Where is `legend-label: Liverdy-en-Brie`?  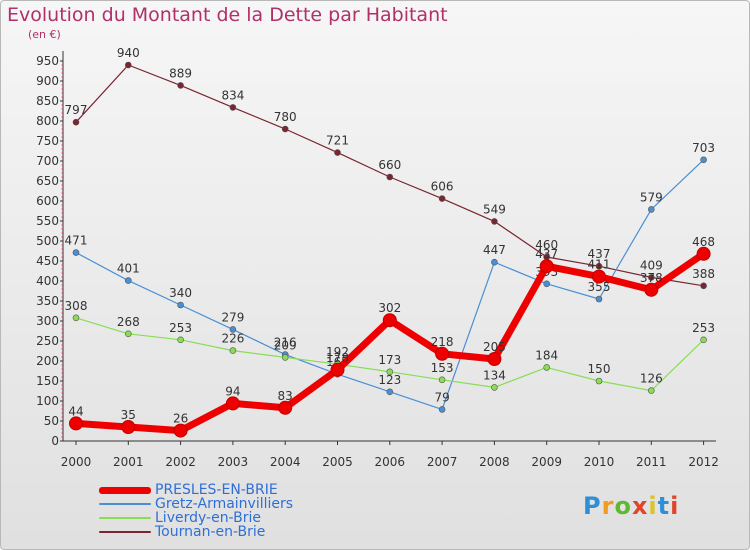 legend-label: Liverdy-en-Brie is located at coordinates (208, 518).